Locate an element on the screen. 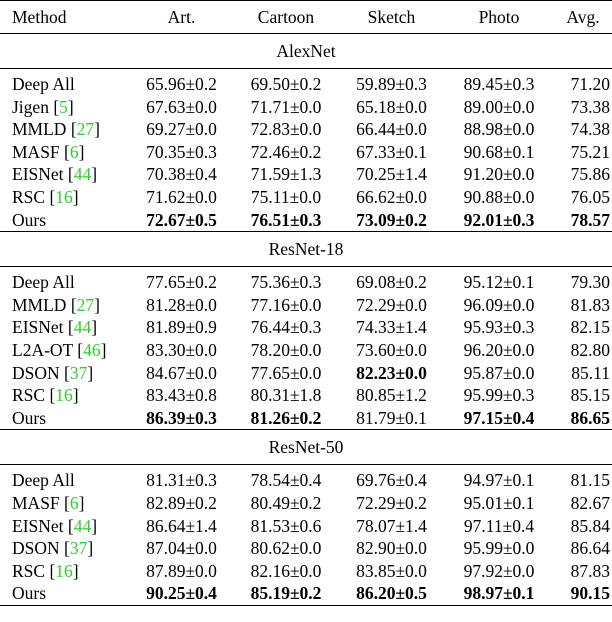 The height and width of the screenshot is (622, 612). value-cell: 85.19±0.2 is located at coordinates (286, 594).